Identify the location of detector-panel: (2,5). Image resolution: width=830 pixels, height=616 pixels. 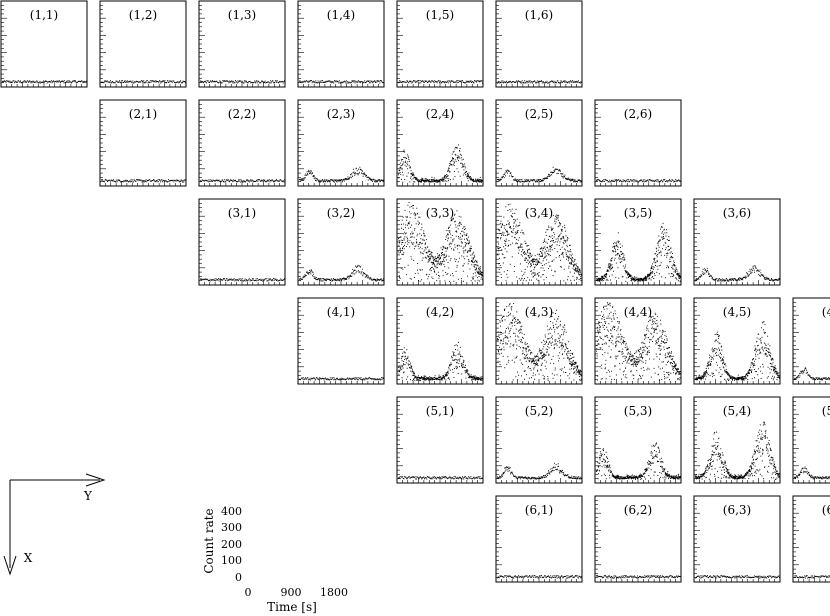
(539, 143).